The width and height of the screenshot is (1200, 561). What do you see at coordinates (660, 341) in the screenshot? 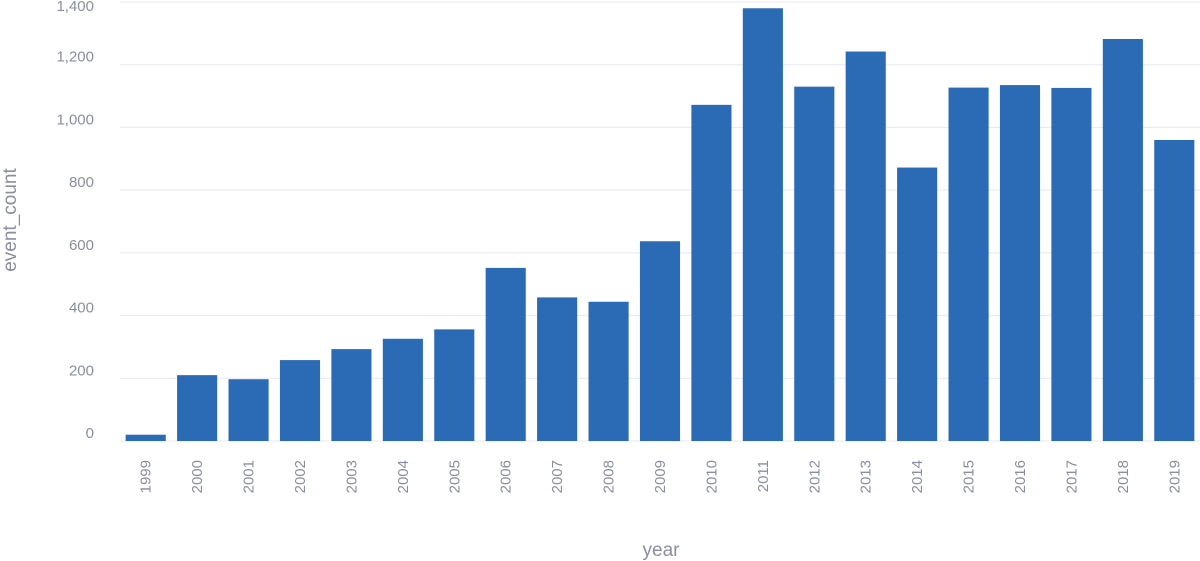
I see `bar-2009` at bounding box center [660, 341].